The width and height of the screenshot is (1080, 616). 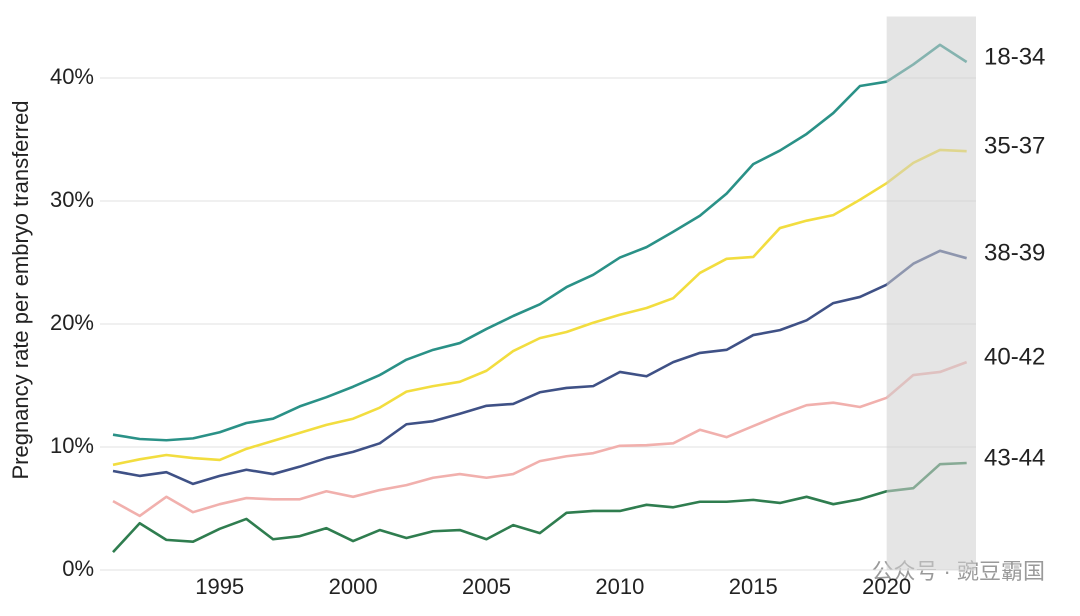 I want to click on series-label: 18-34, so click(x=1014, y=56).